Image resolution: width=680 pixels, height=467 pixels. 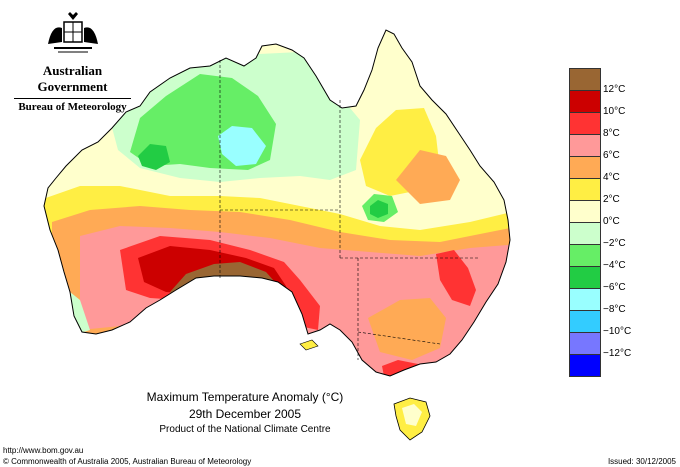 I want to click on legend-label: −12°C, so click(x=617, y=353).